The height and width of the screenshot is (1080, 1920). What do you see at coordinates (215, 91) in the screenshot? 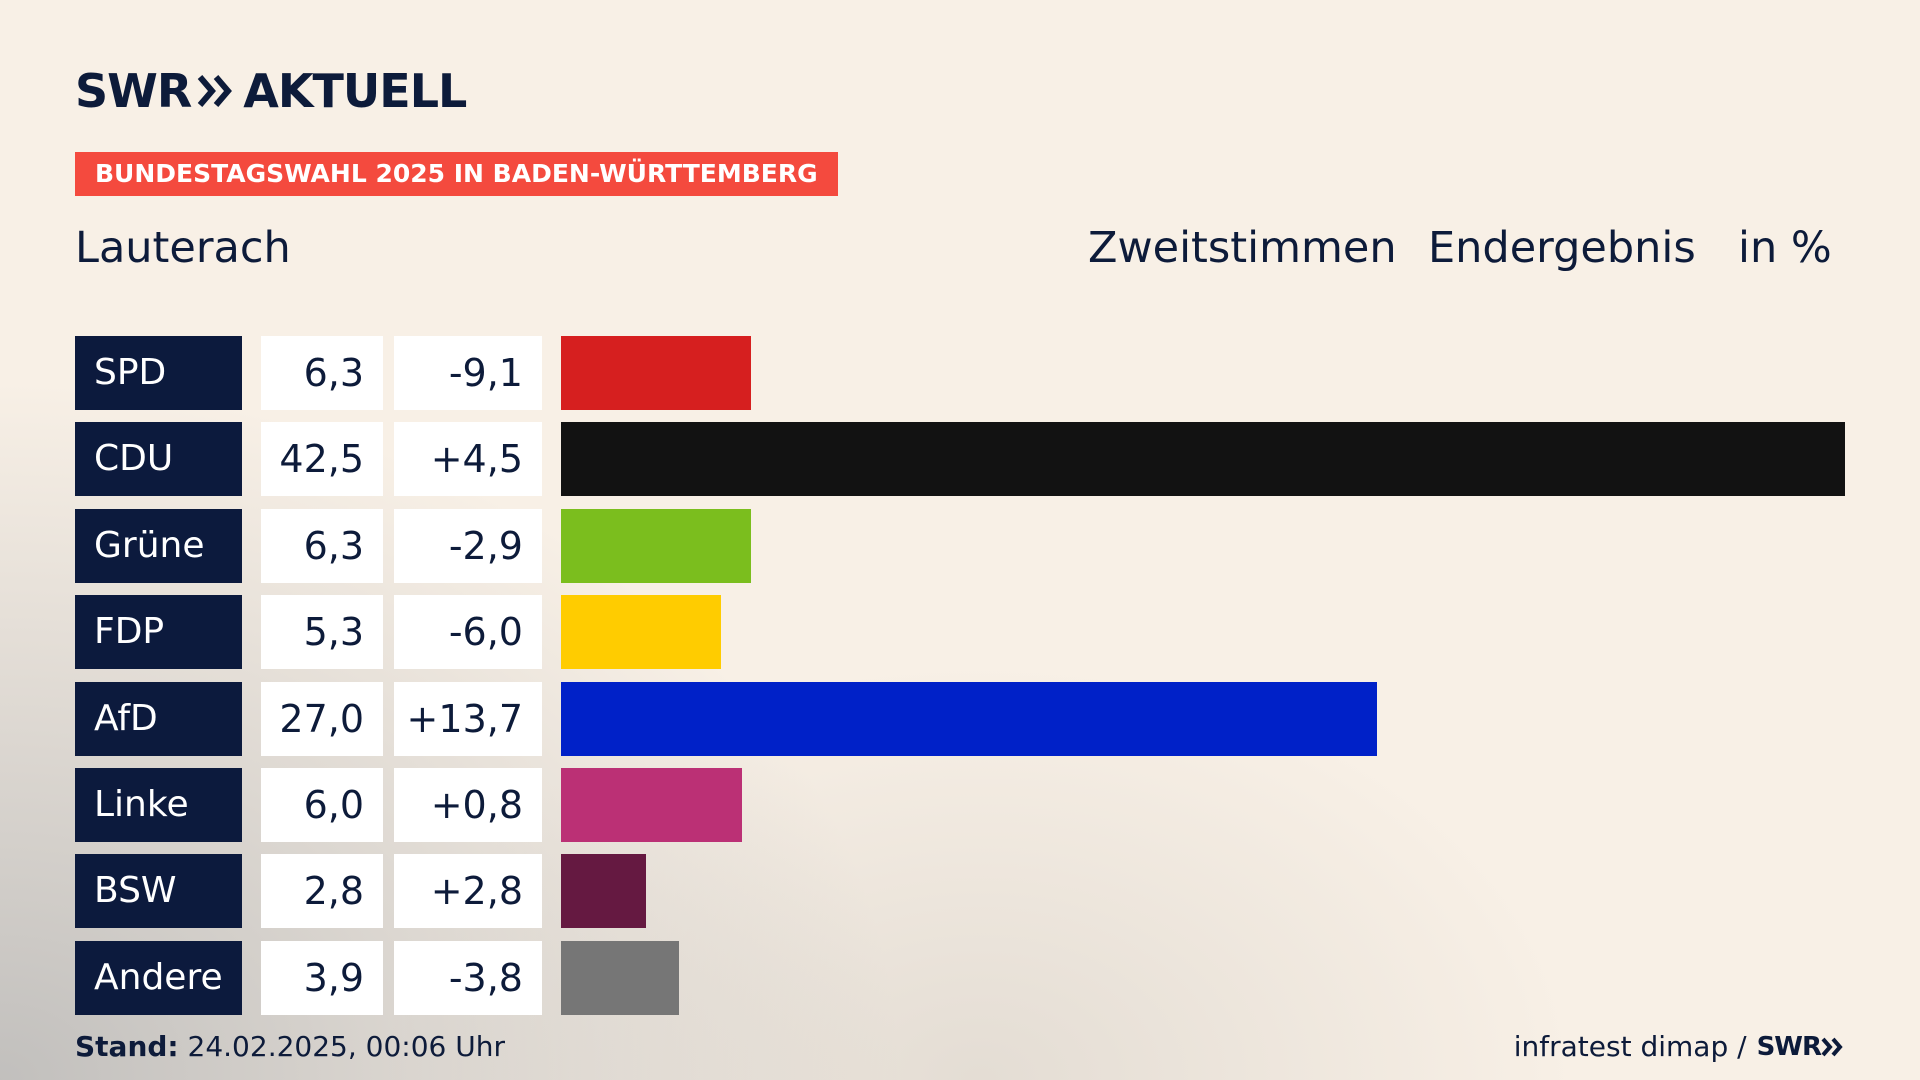
I see `double-chevron-icon` at bounding box center [215, 91].